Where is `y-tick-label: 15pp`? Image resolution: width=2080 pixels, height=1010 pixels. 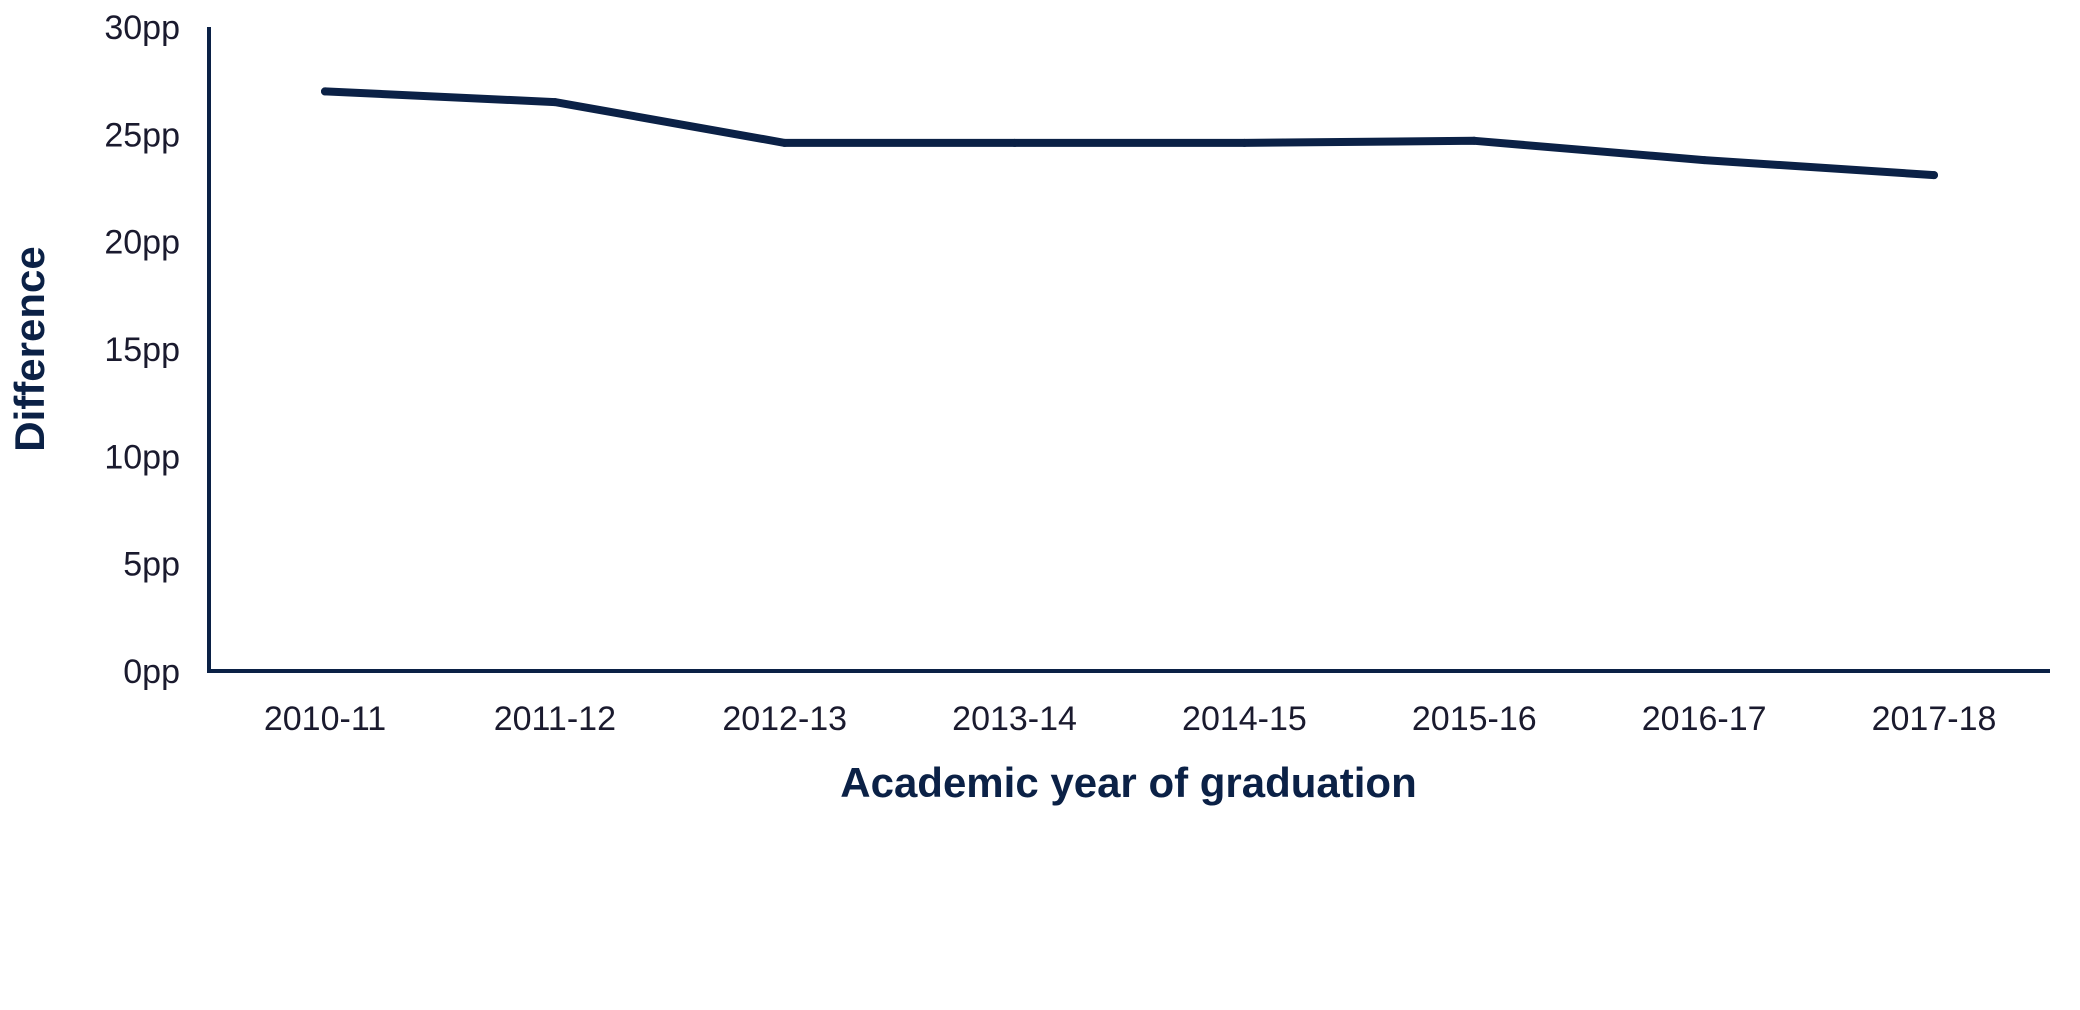 y-tick-label: 15pp is located at coordinates (142, 350).